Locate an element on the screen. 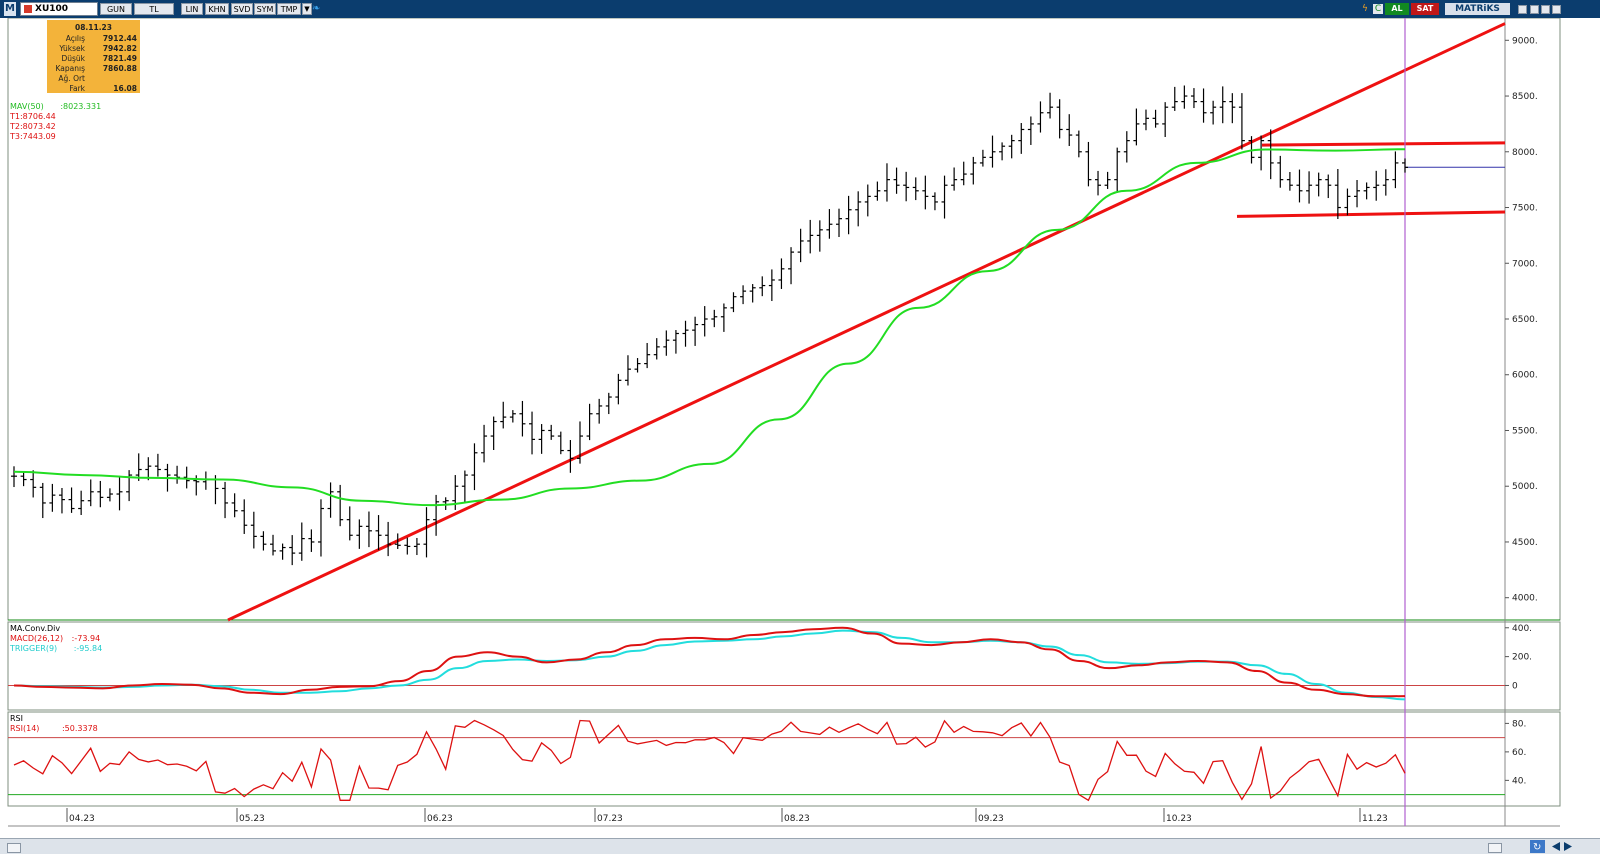 This screenshot has width=1600, height=854. maximize-icon is located at coordinates (1545, 9).